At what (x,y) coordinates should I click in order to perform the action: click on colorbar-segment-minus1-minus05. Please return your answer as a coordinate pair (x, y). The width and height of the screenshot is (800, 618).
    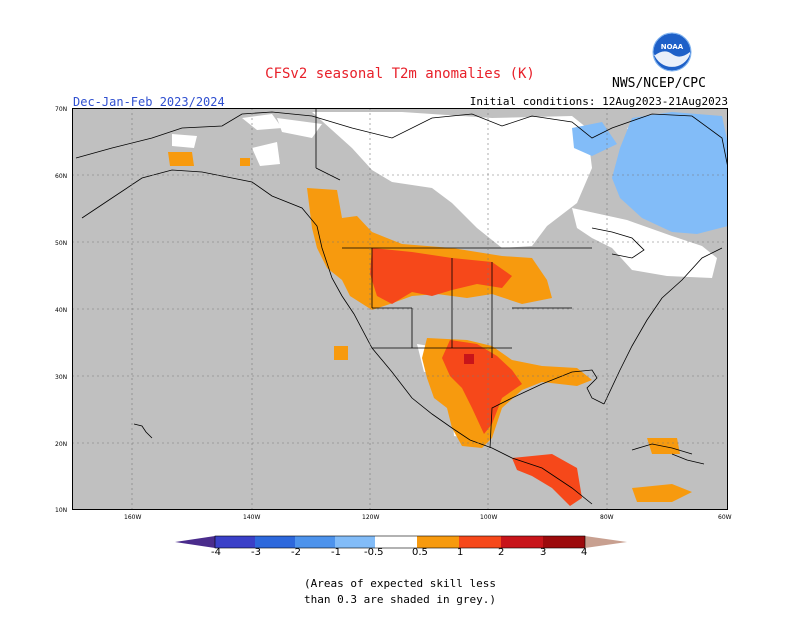
    Looking at the image, I should click on (355, 542).